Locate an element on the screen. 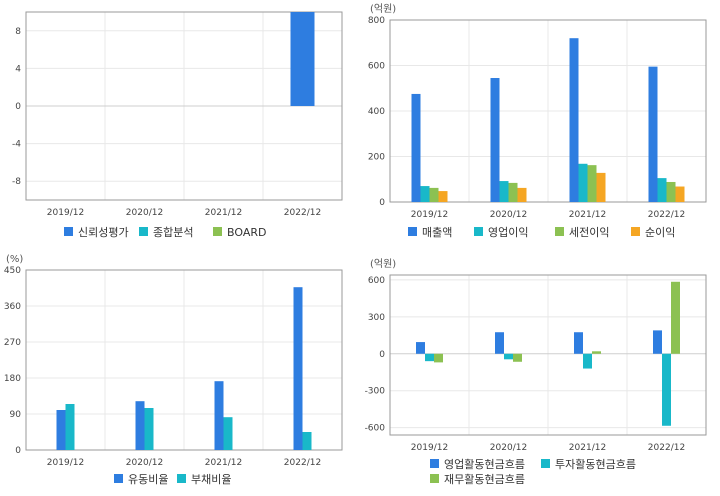 This screenshot has width=720, height=496. bar-투자활동현금흐름-2021/12 is located at coordinates (587, 361).